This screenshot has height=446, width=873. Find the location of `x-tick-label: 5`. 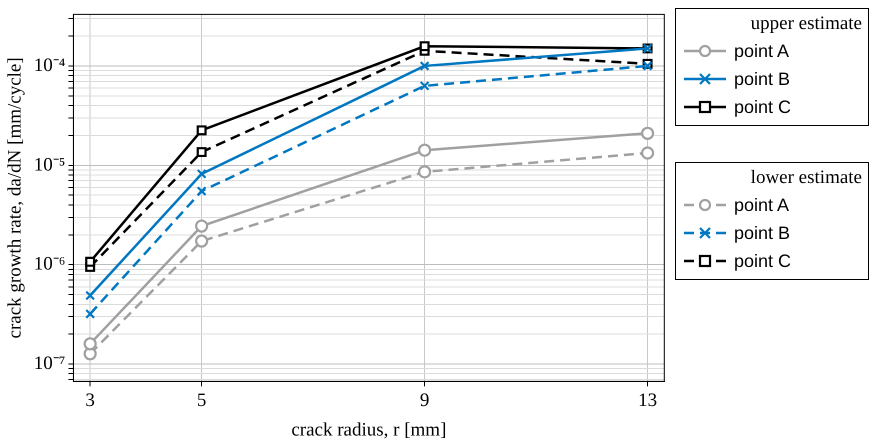

x-tick-label: 5 is located at coordinates (201, 400).